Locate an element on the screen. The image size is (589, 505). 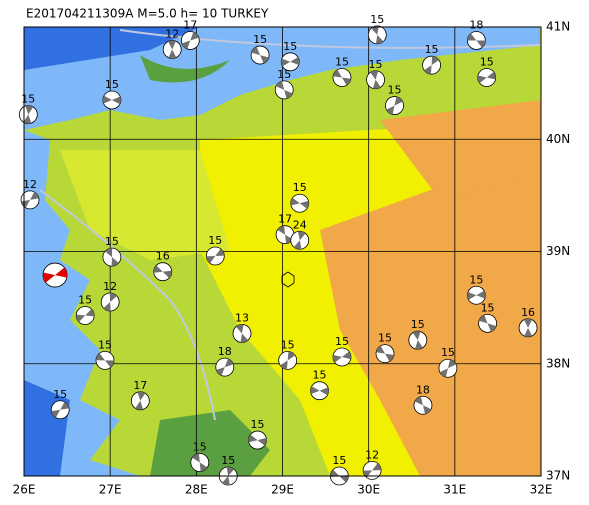
depth-label: 18 is located at coordinates (423, 389).